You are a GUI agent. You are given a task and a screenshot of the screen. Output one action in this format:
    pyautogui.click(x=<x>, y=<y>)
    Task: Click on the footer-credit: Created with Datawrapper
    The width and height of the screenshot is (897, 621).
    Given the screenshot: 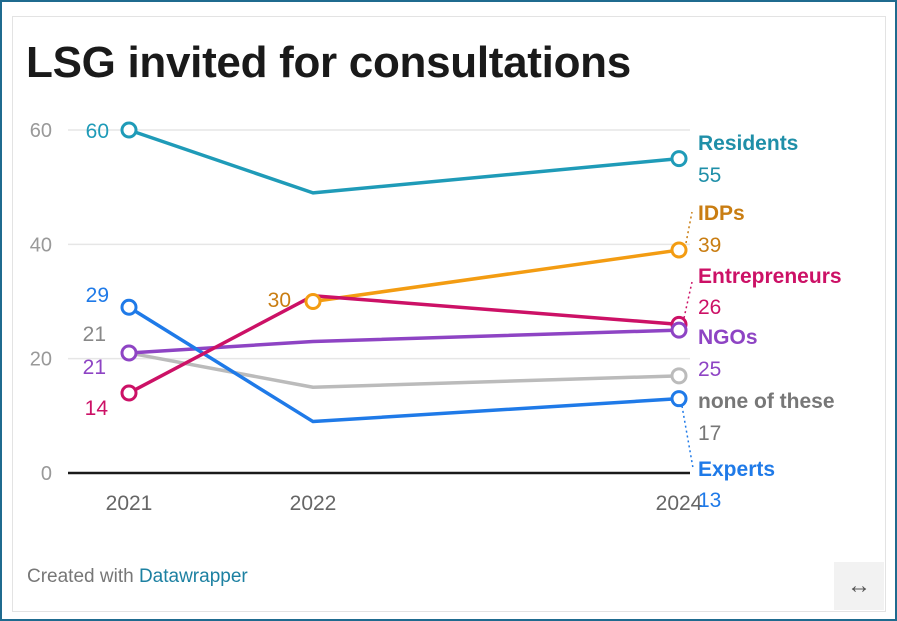 What is the action you would take?
    pyautogui.click(x=137, y=577)
    